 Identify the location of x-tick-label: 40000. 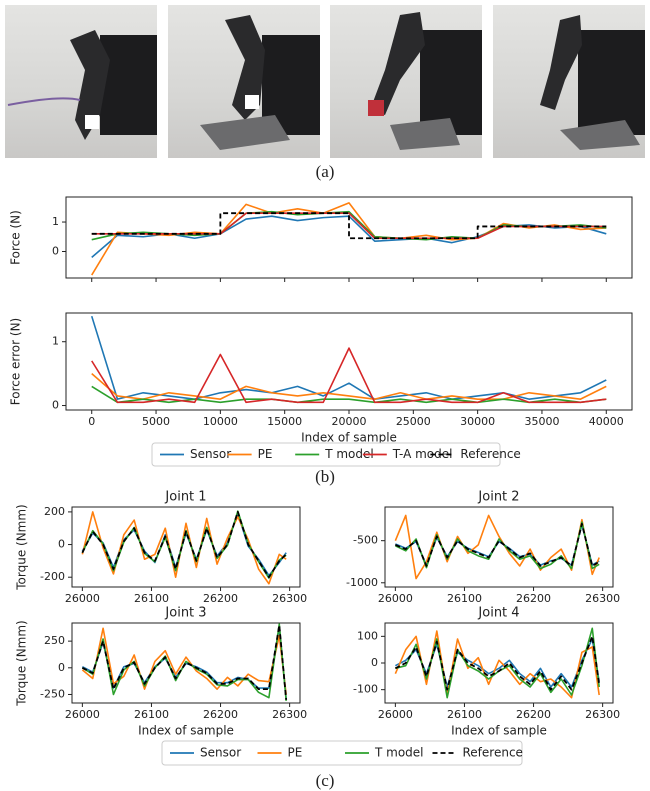
(606, 421).